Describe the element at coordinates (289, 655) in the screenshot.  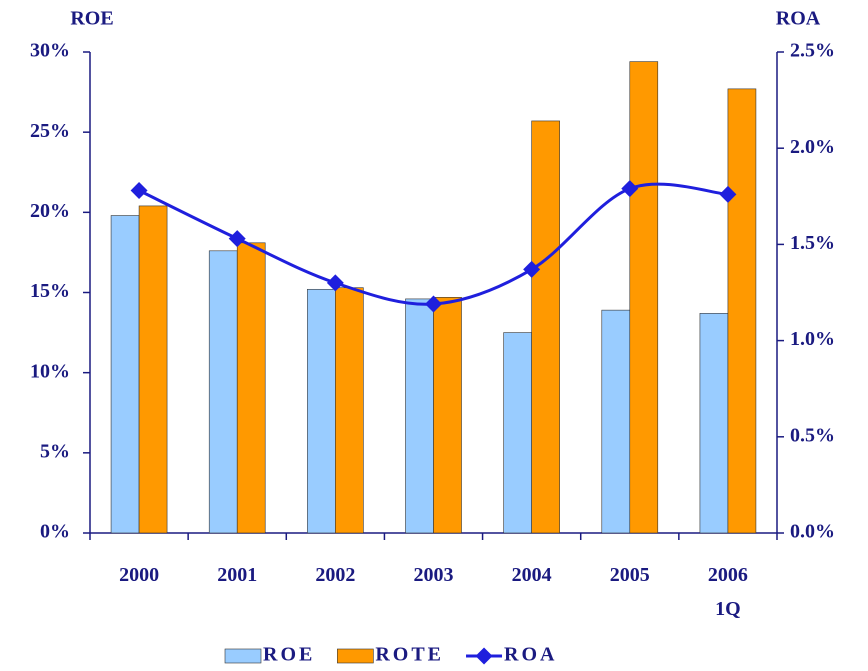
I see `legend-label: ROE` at that location.